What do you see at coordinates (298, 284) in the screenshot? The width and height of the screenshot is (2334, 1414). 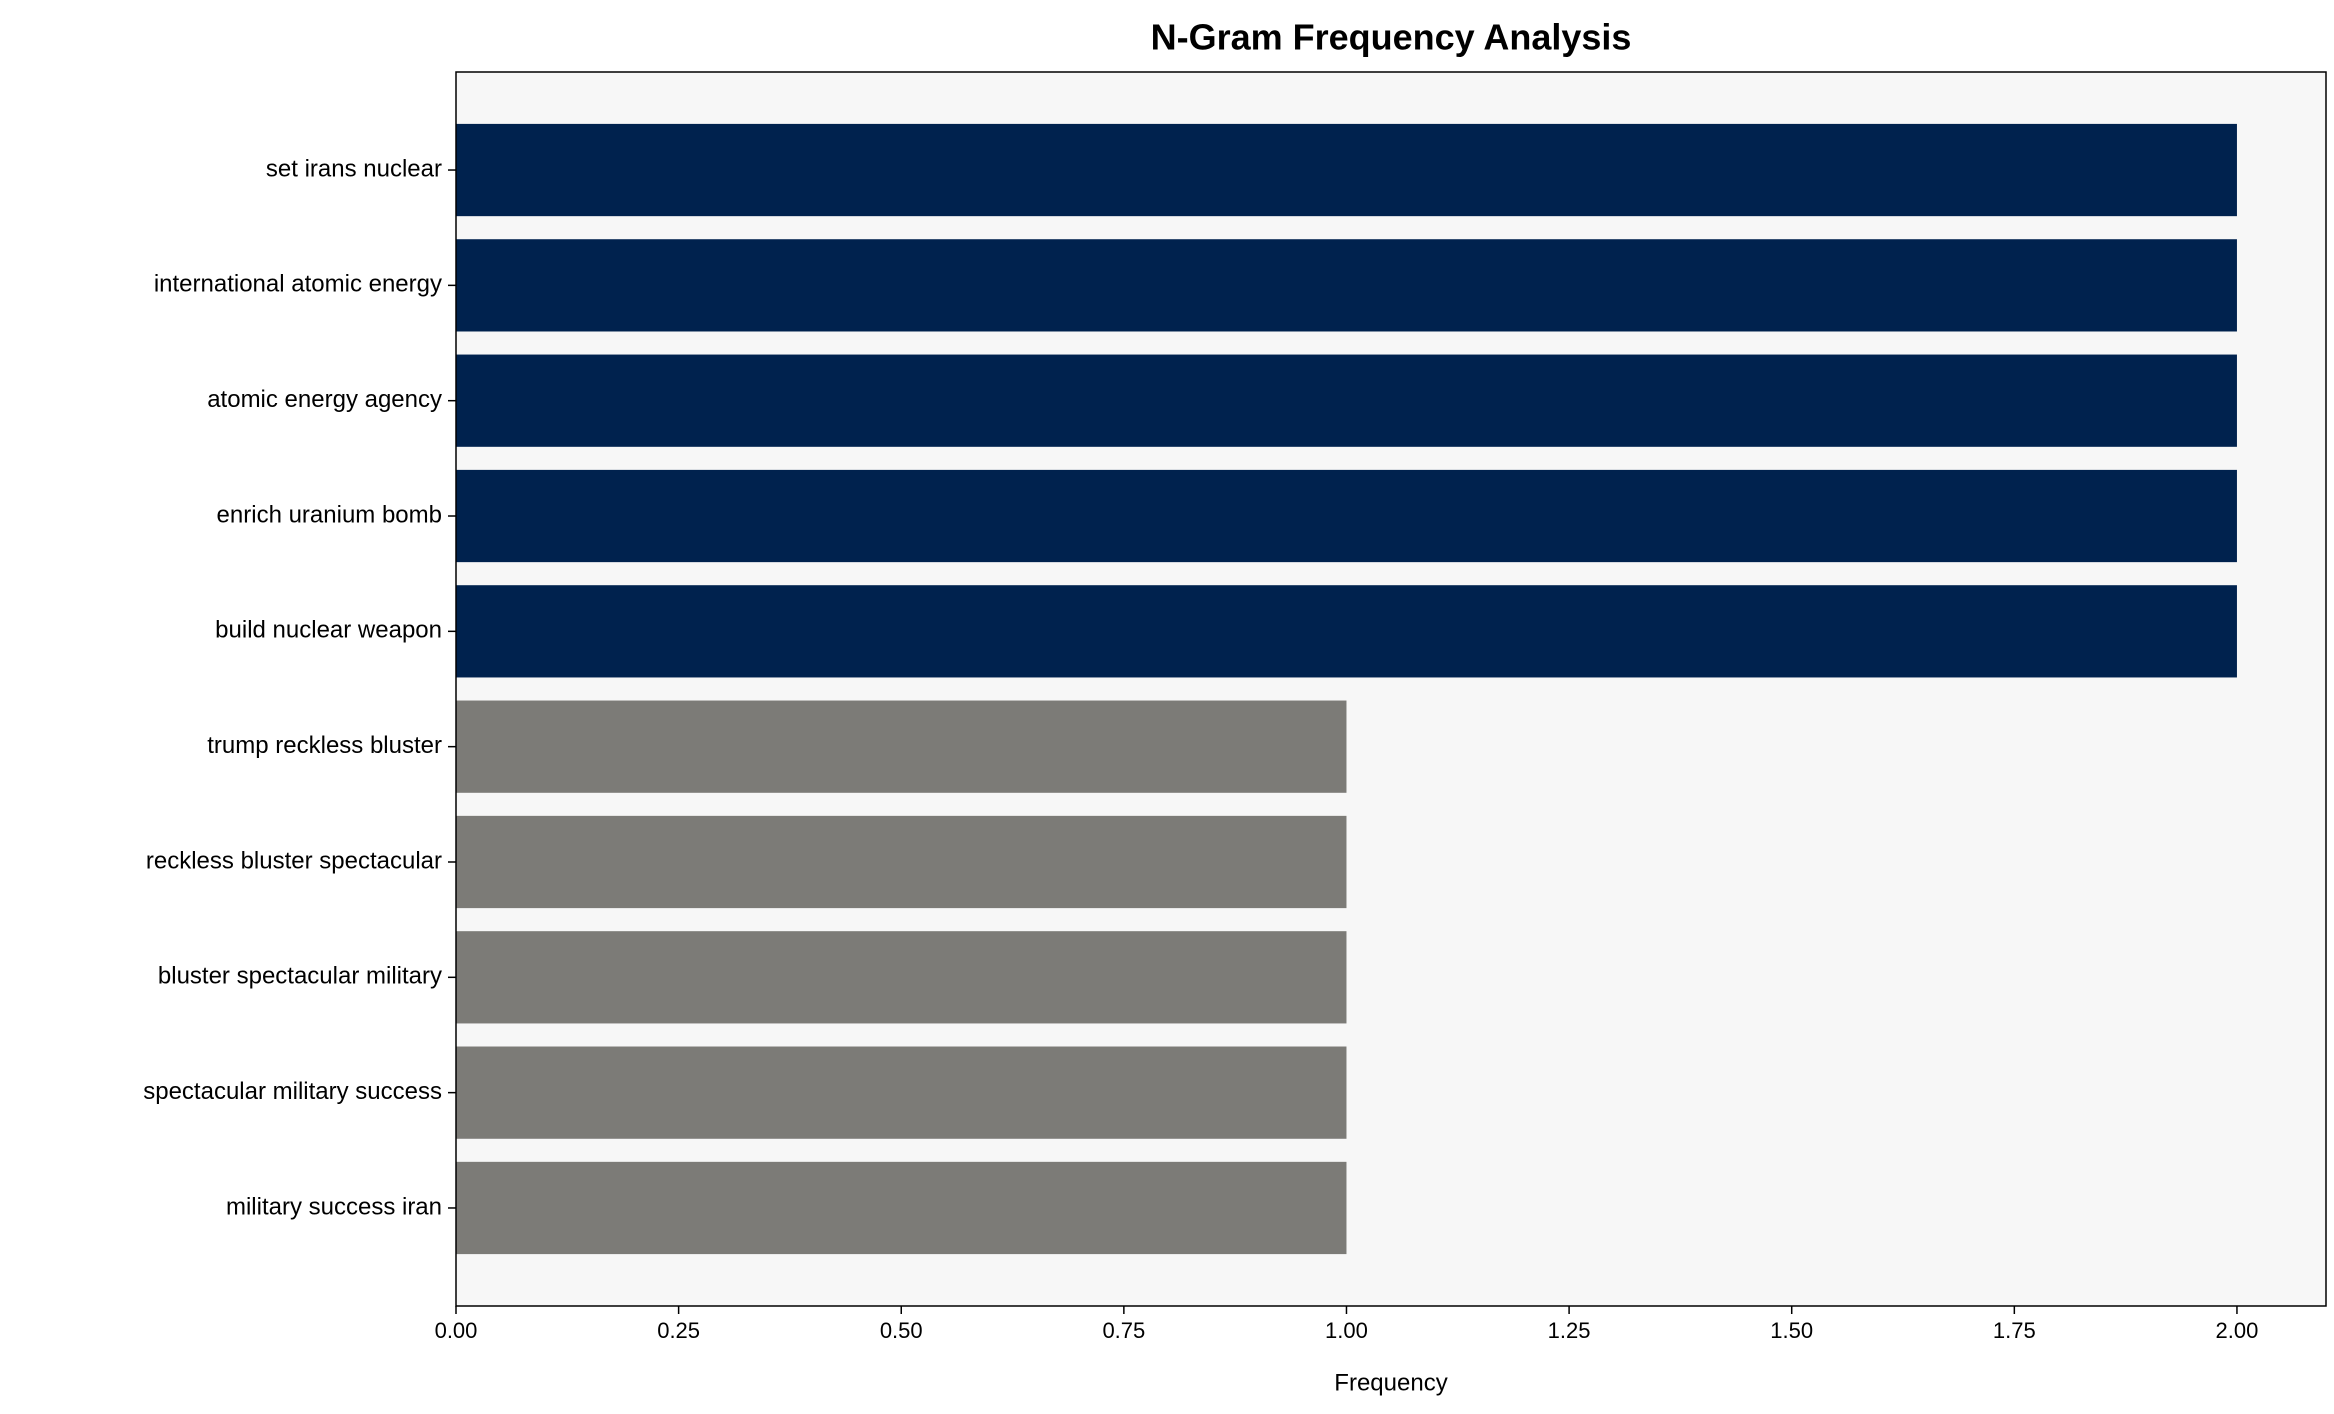 I see `y-tick-label: international atomic energy` at bounding box center [298, 284].